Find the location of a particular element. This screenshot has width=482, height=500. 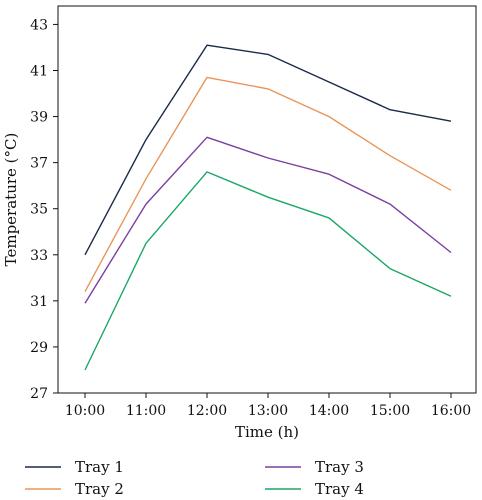

y-tick-label: 37 is located at coordinates (39, 164).